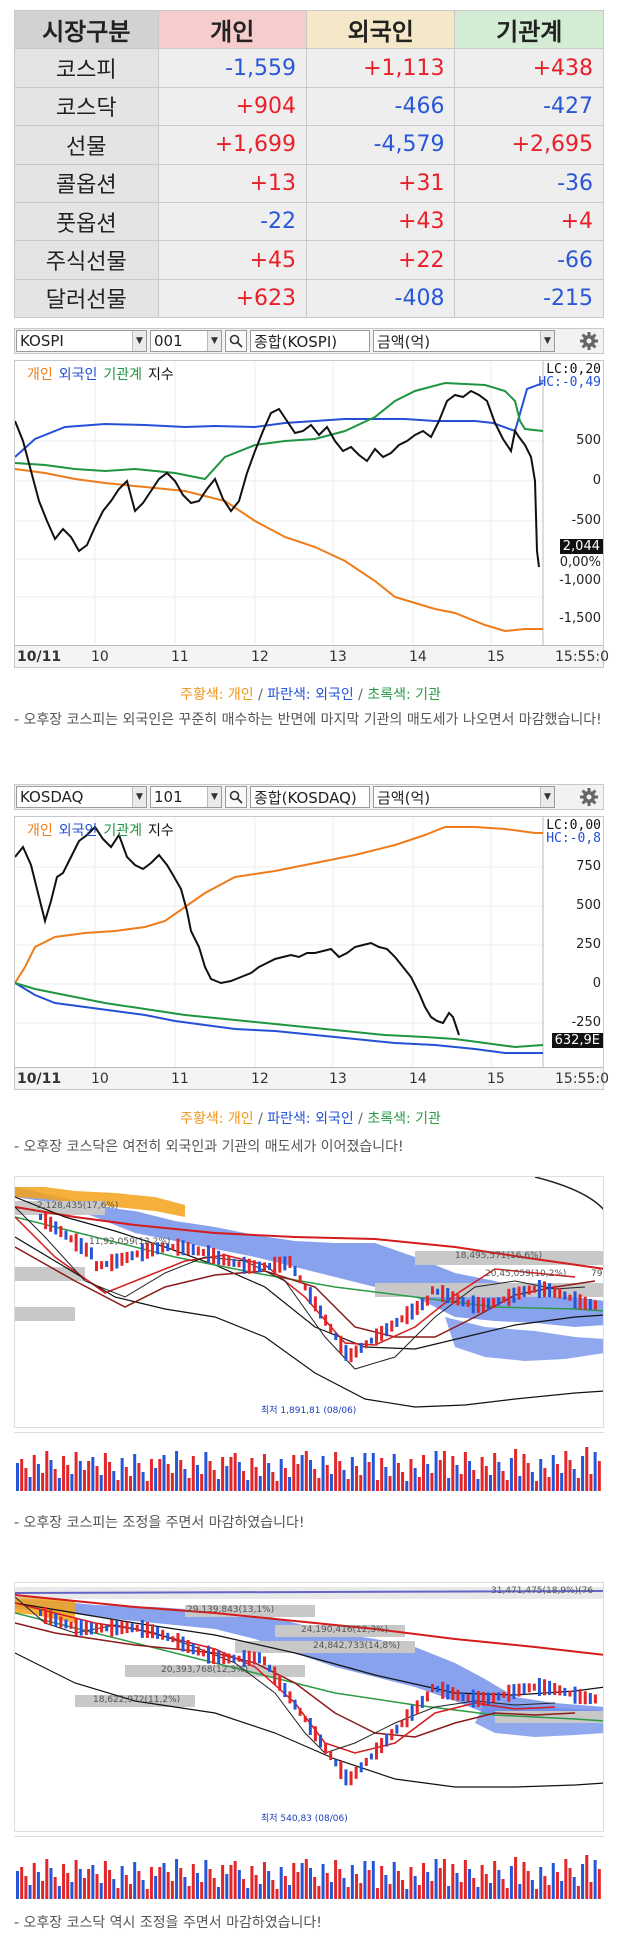 The image size is (621, 1944). Describe the element at coordinates (586, 1022) in the screenshot. I see `y-tick: -250` at that location.